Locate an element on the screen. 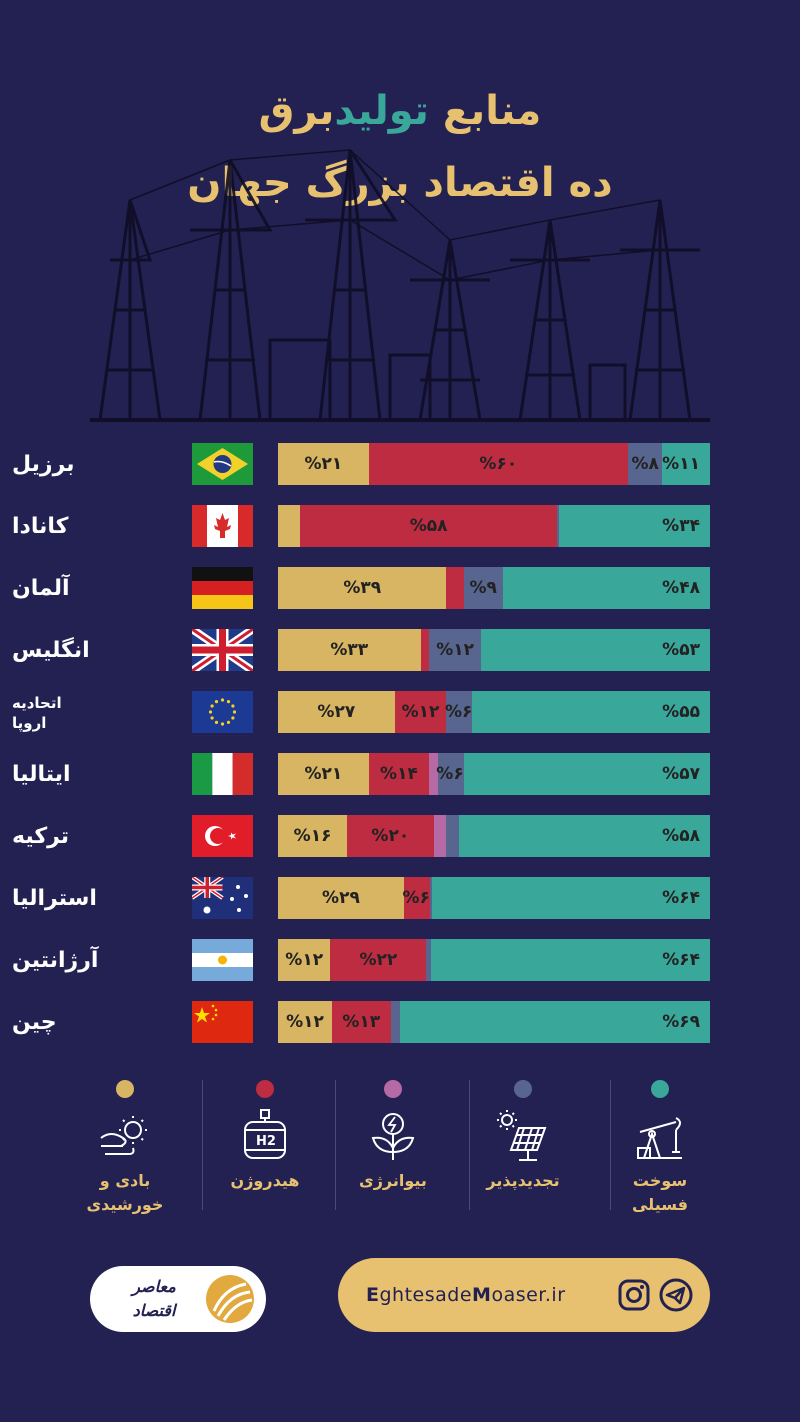 Image resolution: width=800 pixels, height=1422 pixels. hydrogen-segment: %۵۸ is located at coordinates (429, 526).